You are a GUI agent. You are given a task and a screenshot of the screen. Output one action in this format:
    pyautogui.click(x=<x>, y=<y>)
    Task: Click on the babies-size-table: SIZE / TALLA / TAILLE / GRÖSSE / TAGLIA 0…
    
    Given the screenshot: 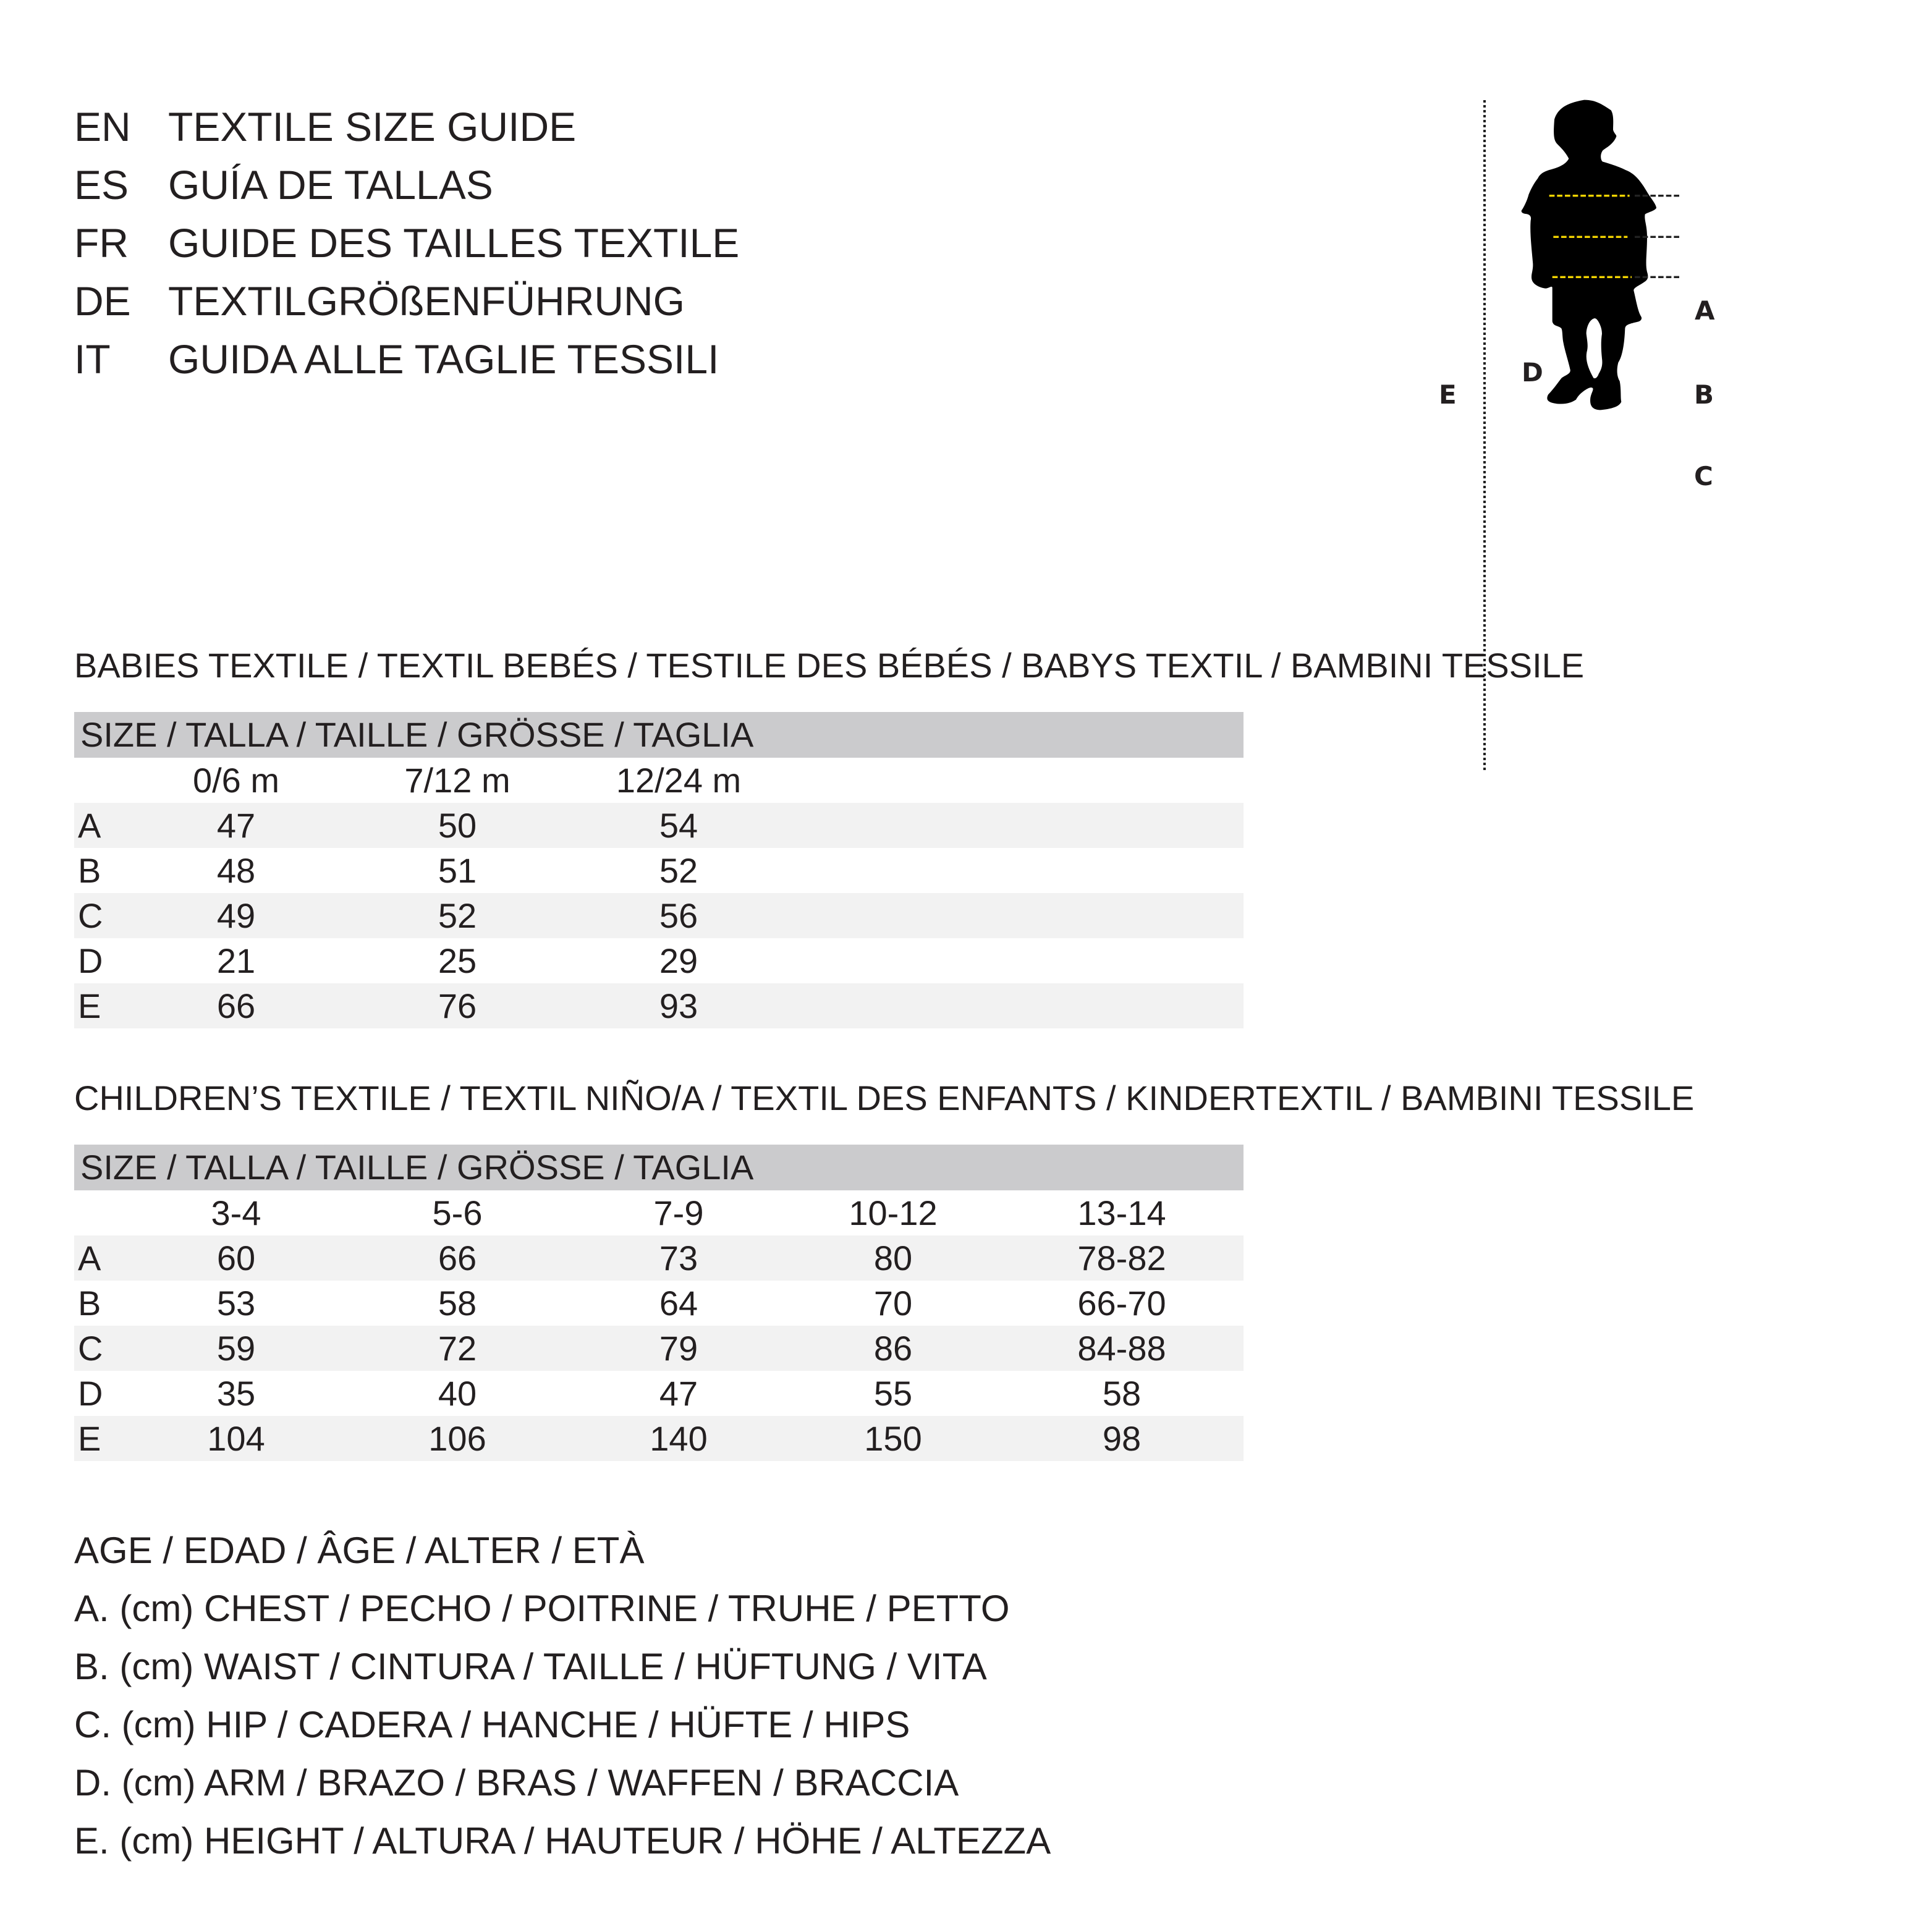 What is the action you would take?
    pyautogui.click(x=659, y=870)
    